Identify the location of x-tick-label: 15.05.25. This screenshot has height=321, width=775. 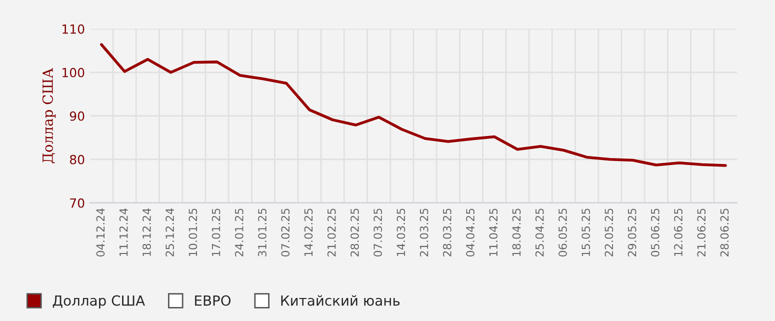
(586, 232).